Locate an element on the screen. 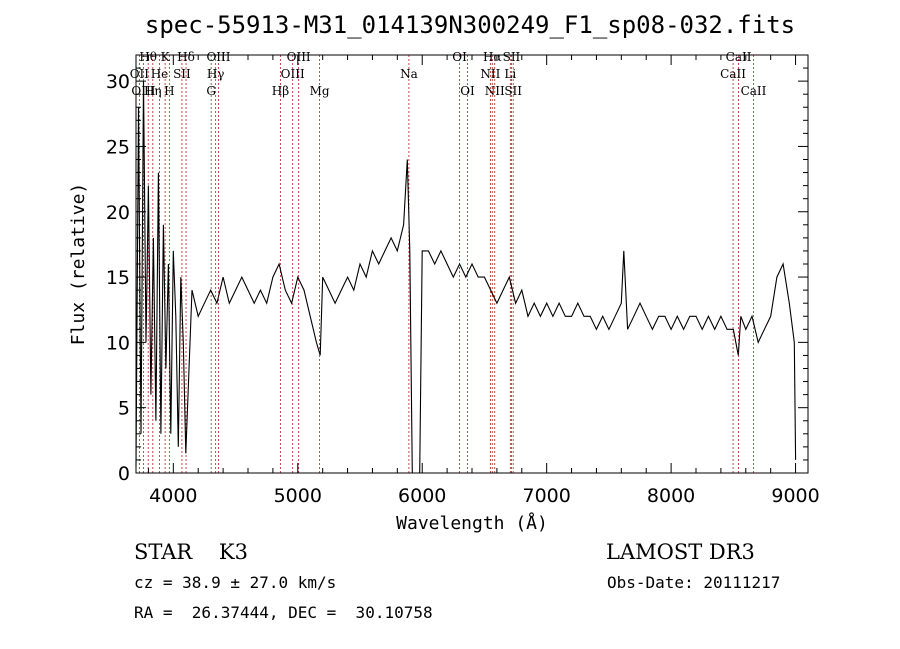 This screenshot has width=900, height=649. line-label: Hη is located at coordinates (153, 91).